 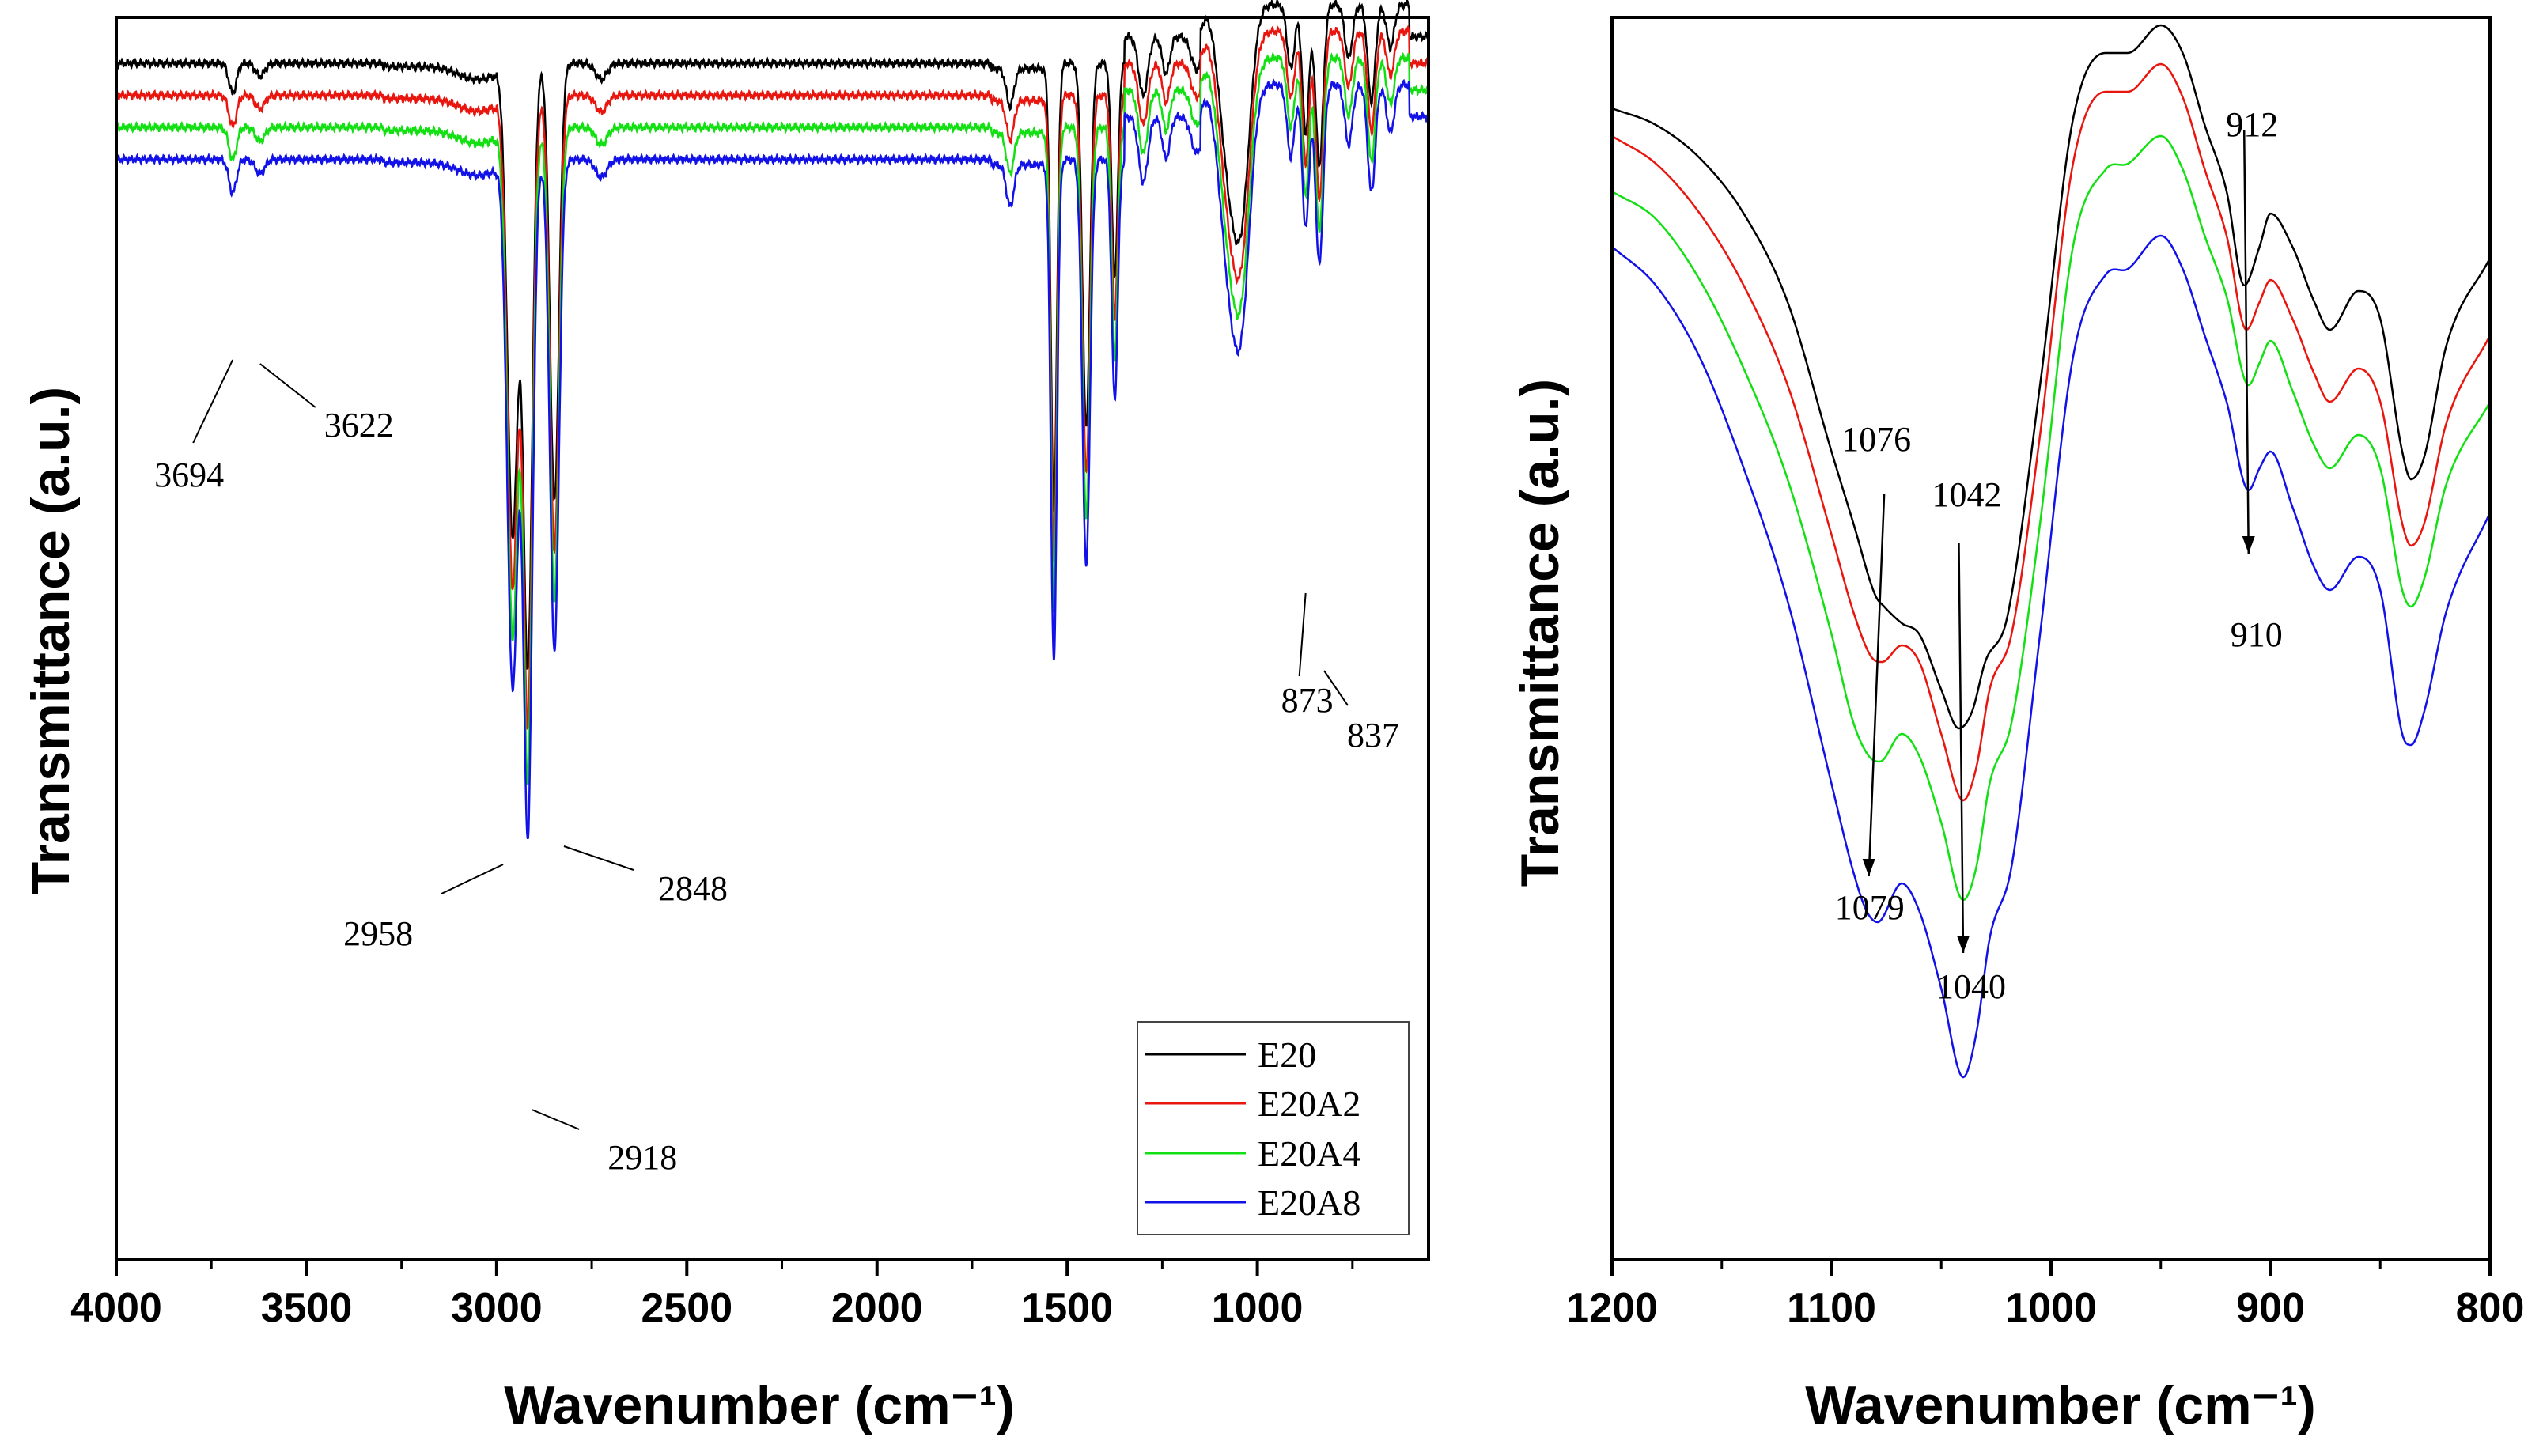 I want to click on legend: E20 E20A2 E20A4 E20A8, so click(x=1273, y=1128).